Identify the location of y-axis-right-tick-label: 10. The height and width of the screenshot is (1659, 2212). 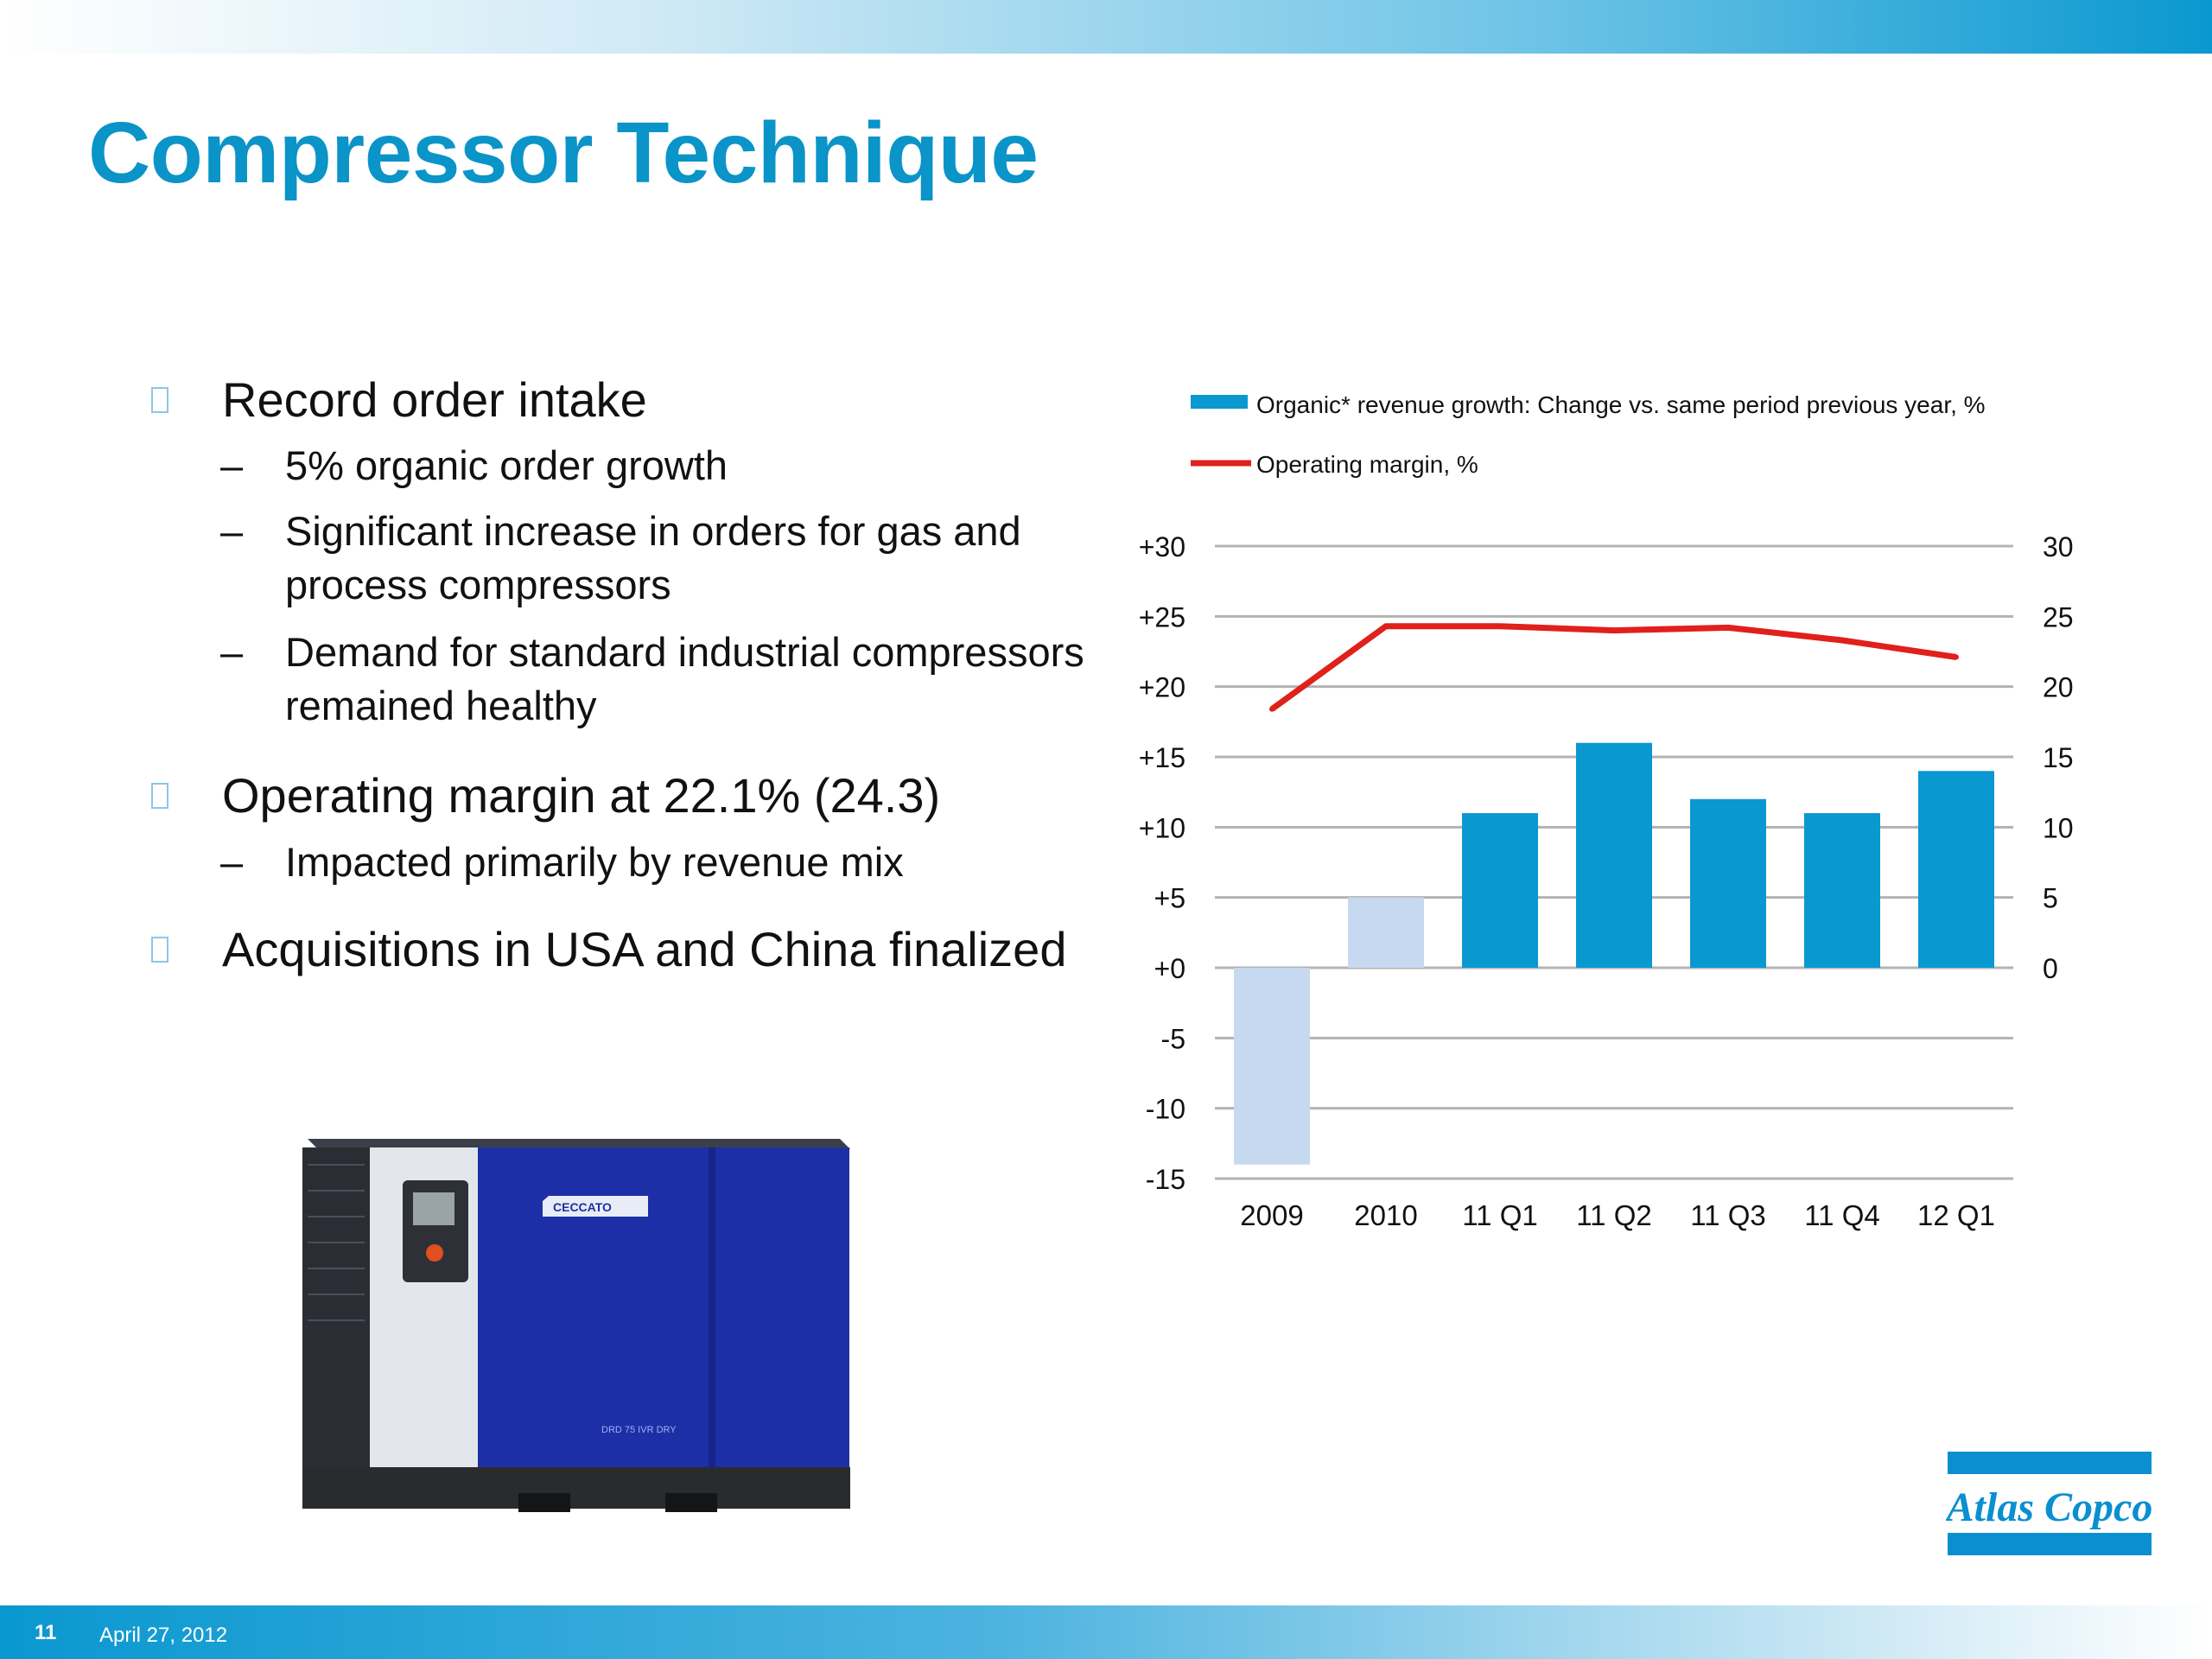
(2058, 827).